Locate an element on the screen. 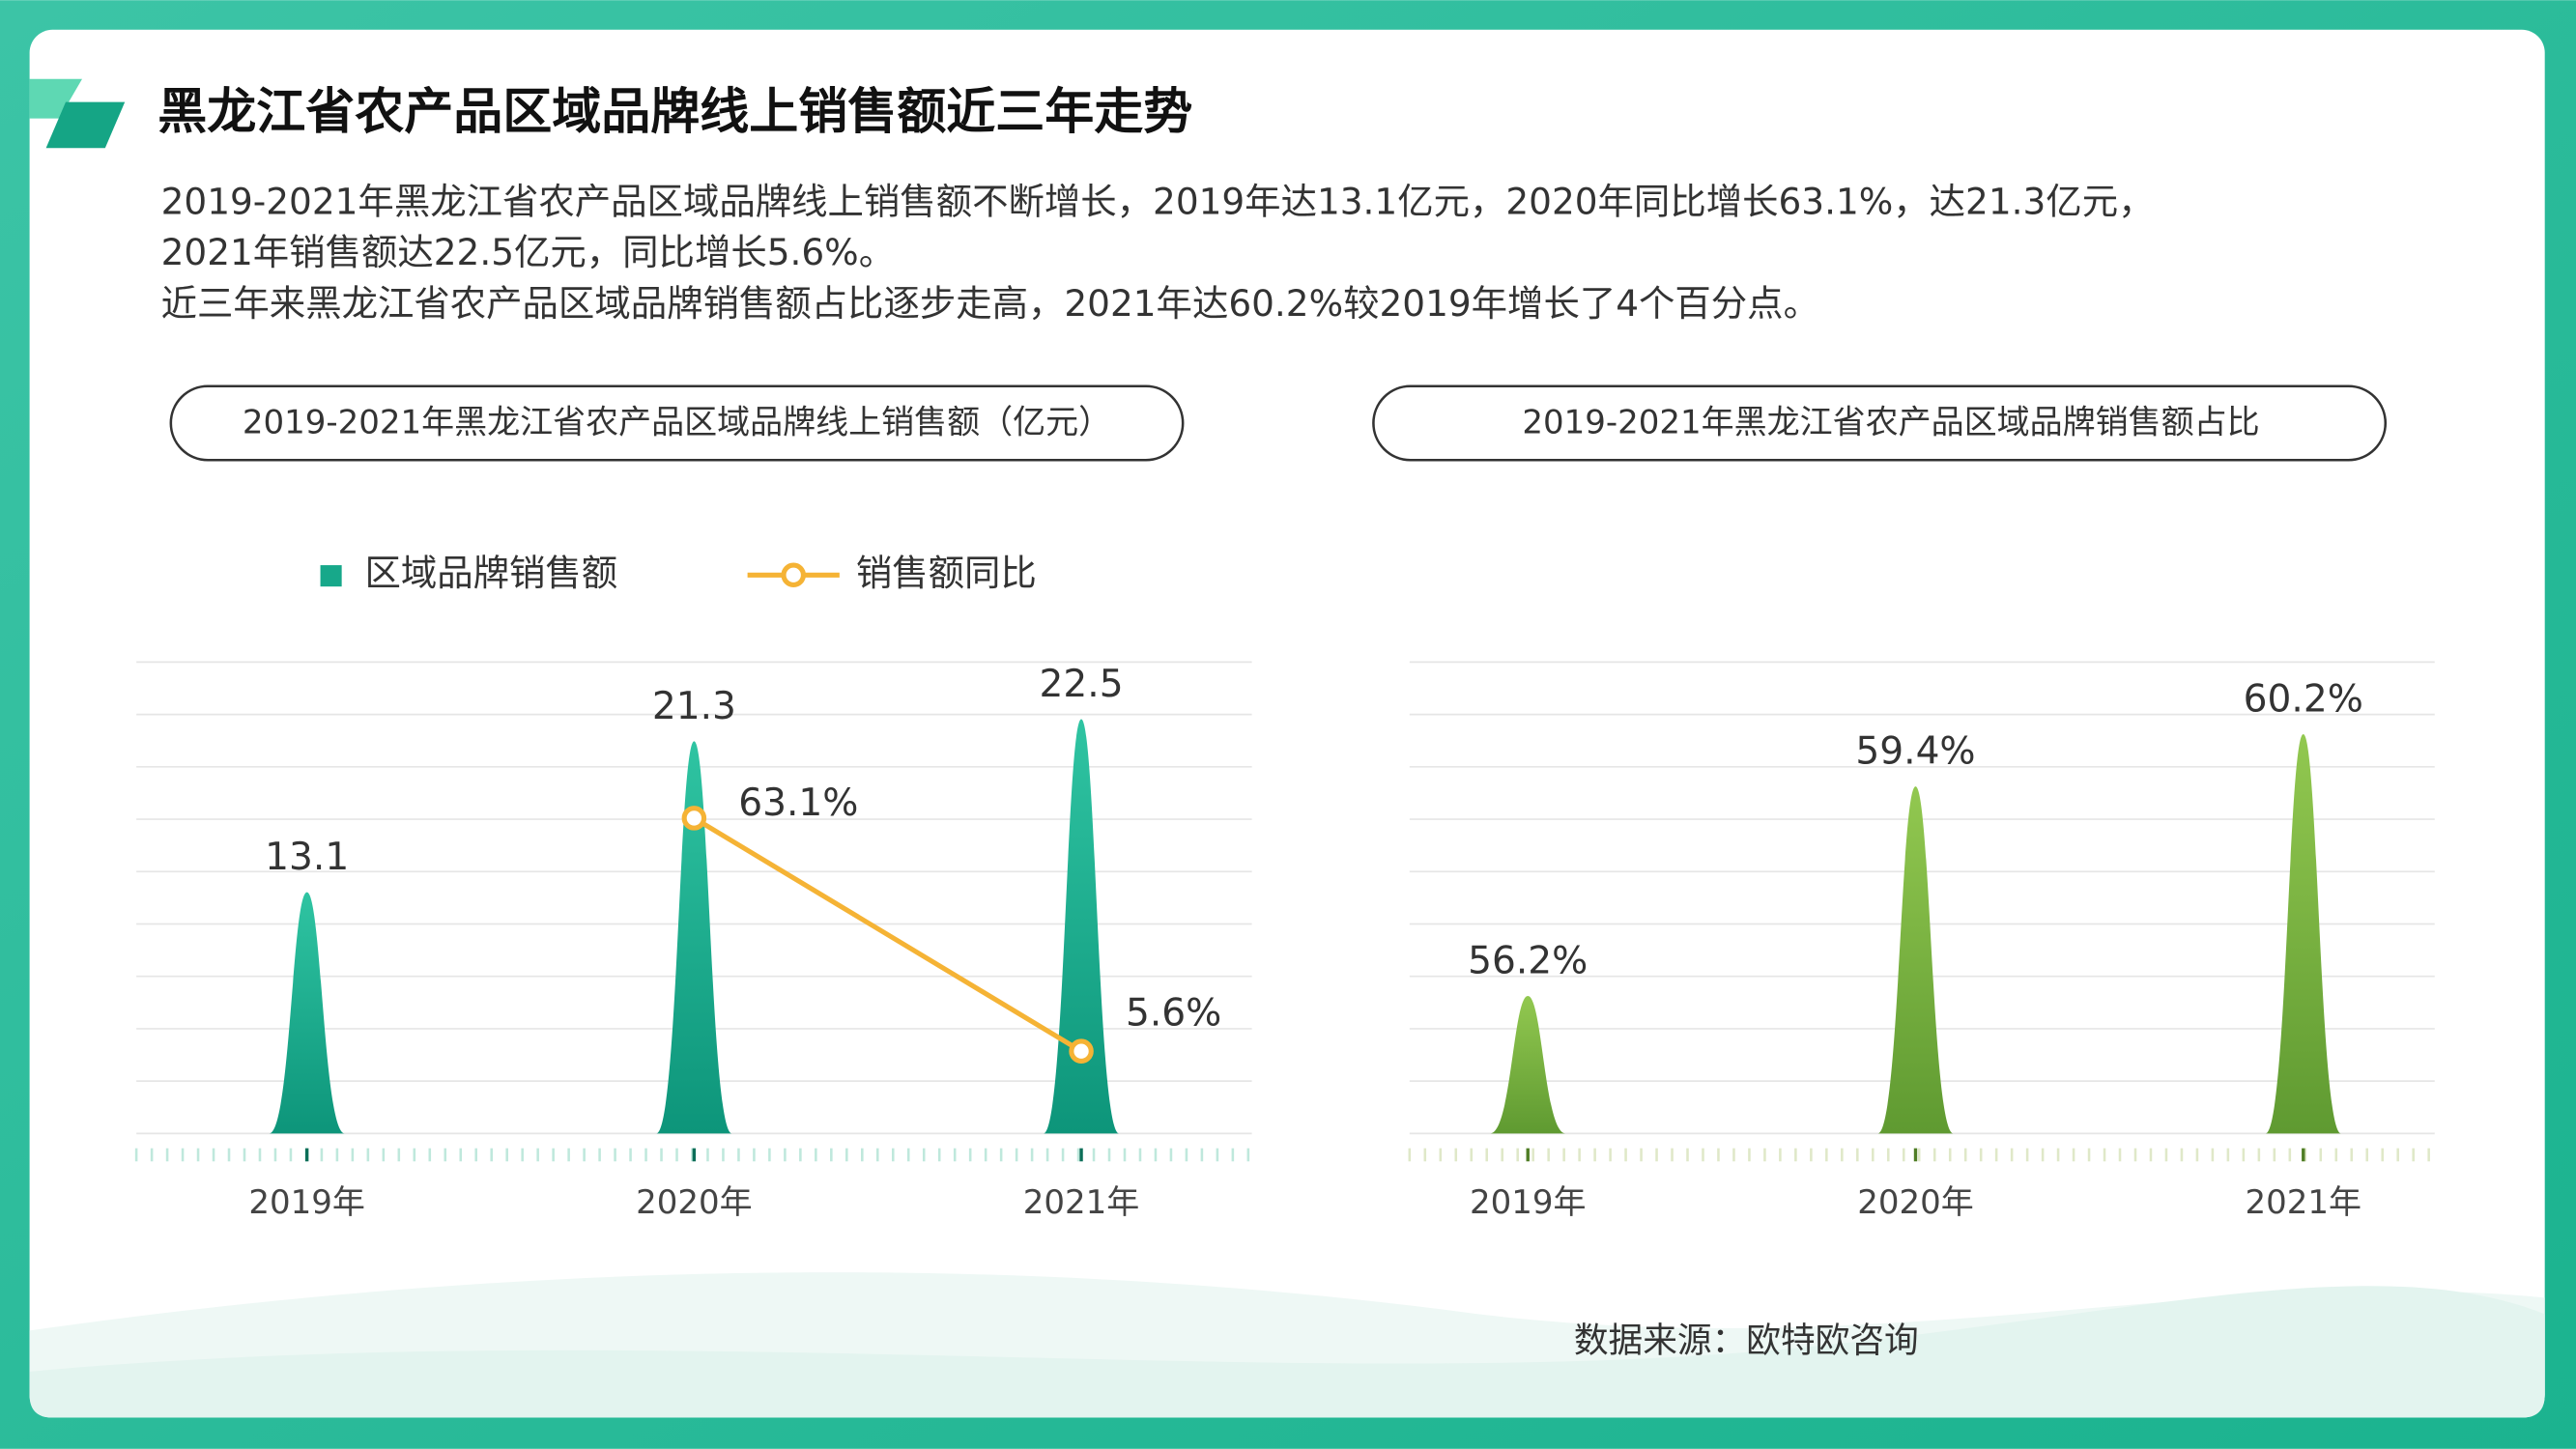 Image resolution: width=2576 pixels, height=1449 pixels. line is located at coordinates (888, 934).